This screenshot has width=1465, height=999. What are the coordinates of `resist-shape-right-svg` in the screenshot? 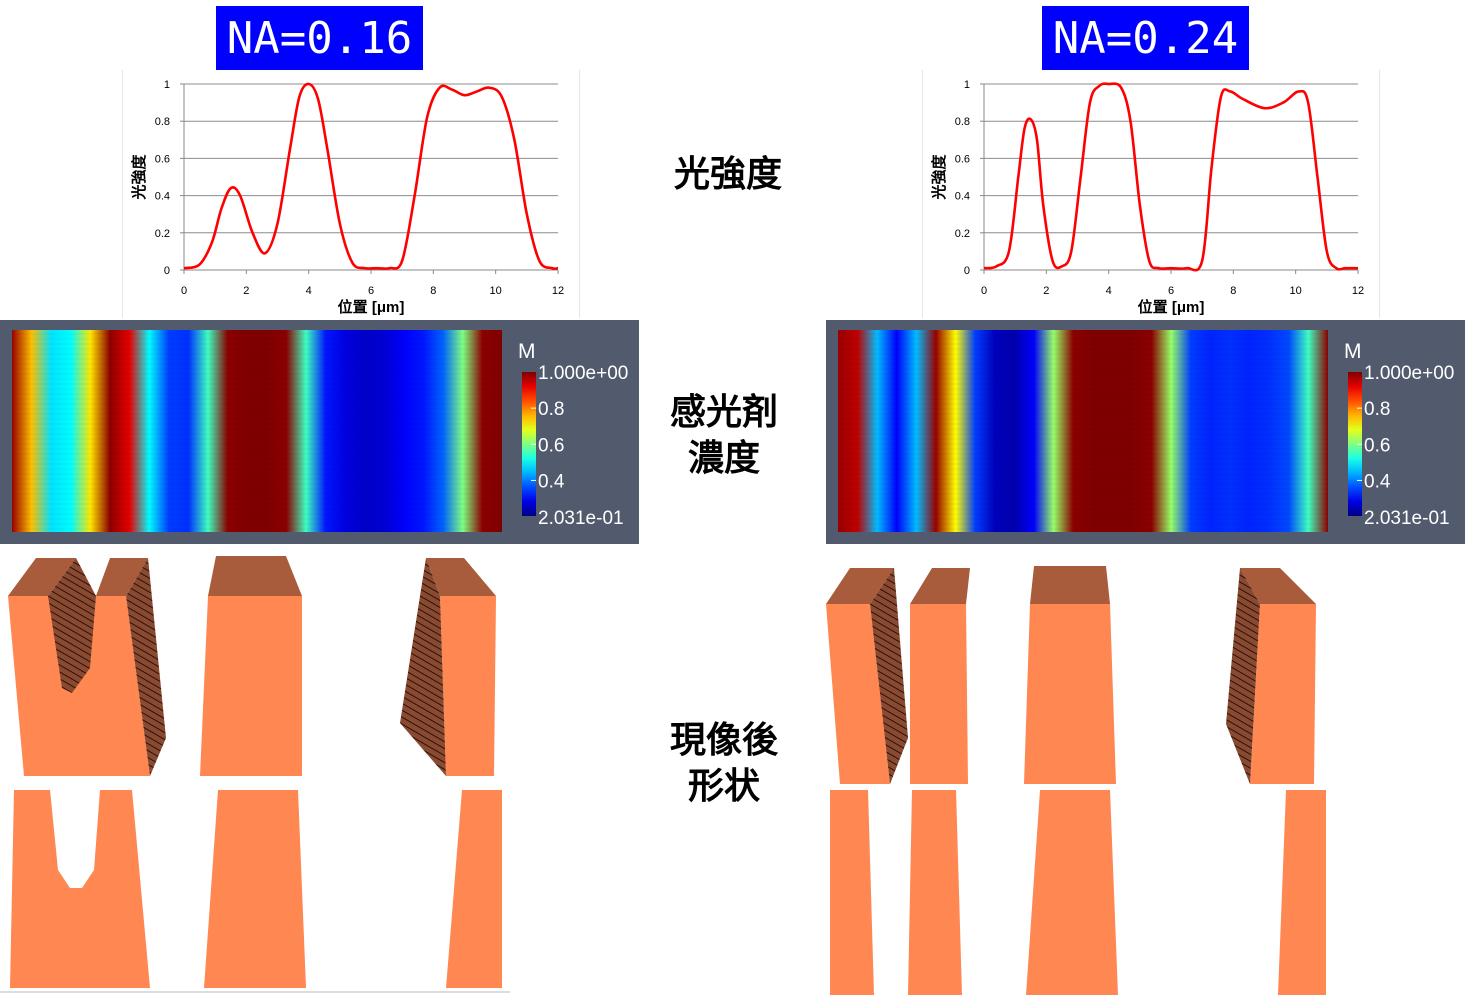 It's located at (1076, 780).